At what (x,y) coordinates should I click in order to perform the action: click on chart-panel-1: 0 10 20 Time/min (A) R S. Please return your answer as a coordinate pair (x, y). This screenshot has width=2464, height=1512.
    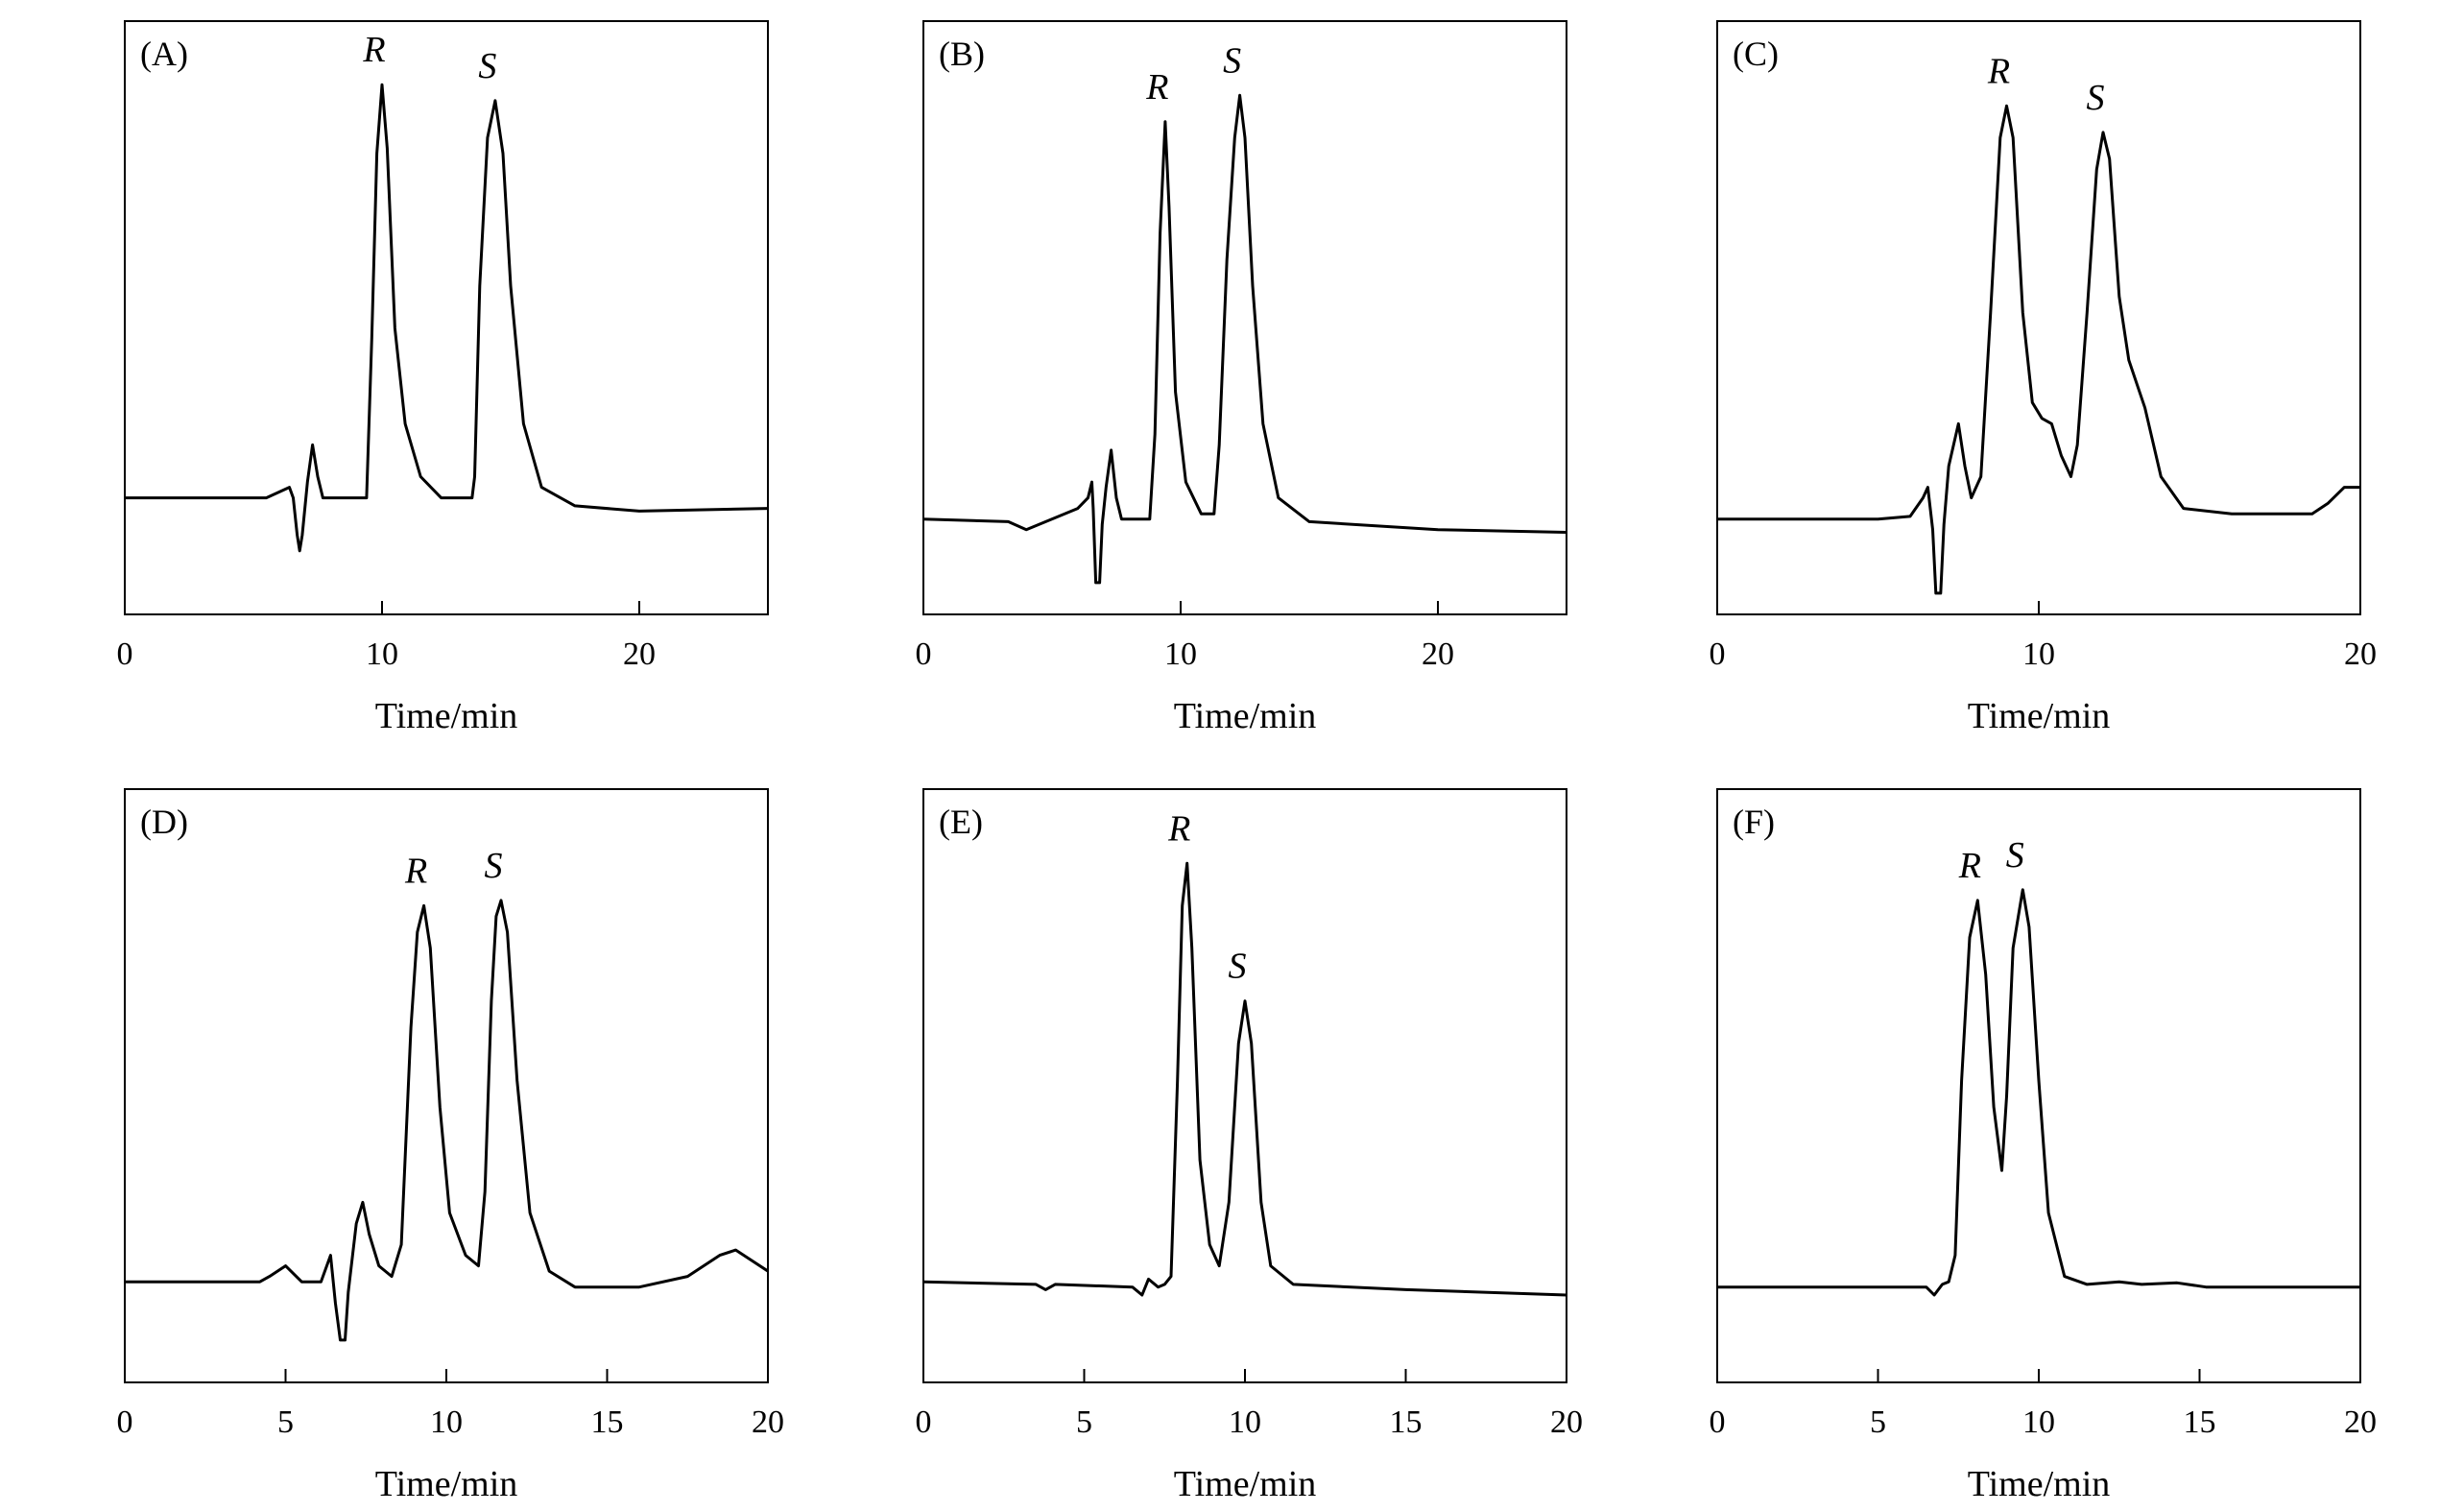
    Looking at the image, I should click on (443, 378).